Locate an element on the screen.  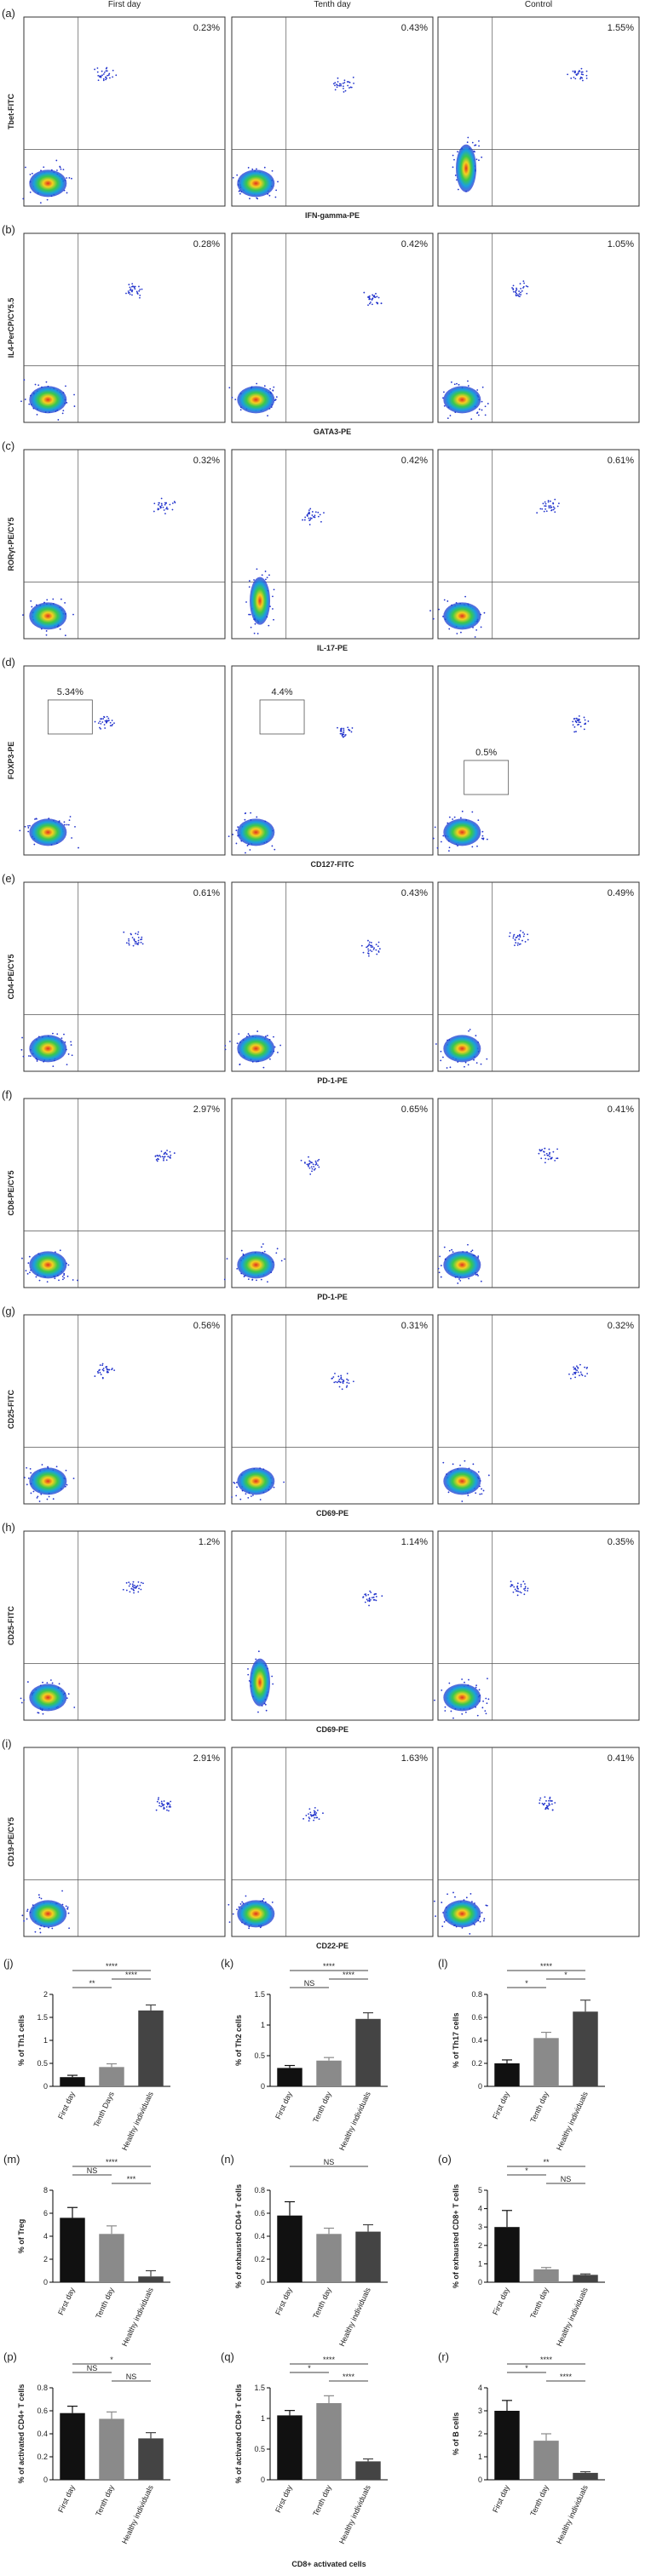
y-tick-label: 0 is located at coordinates (480, 2086).